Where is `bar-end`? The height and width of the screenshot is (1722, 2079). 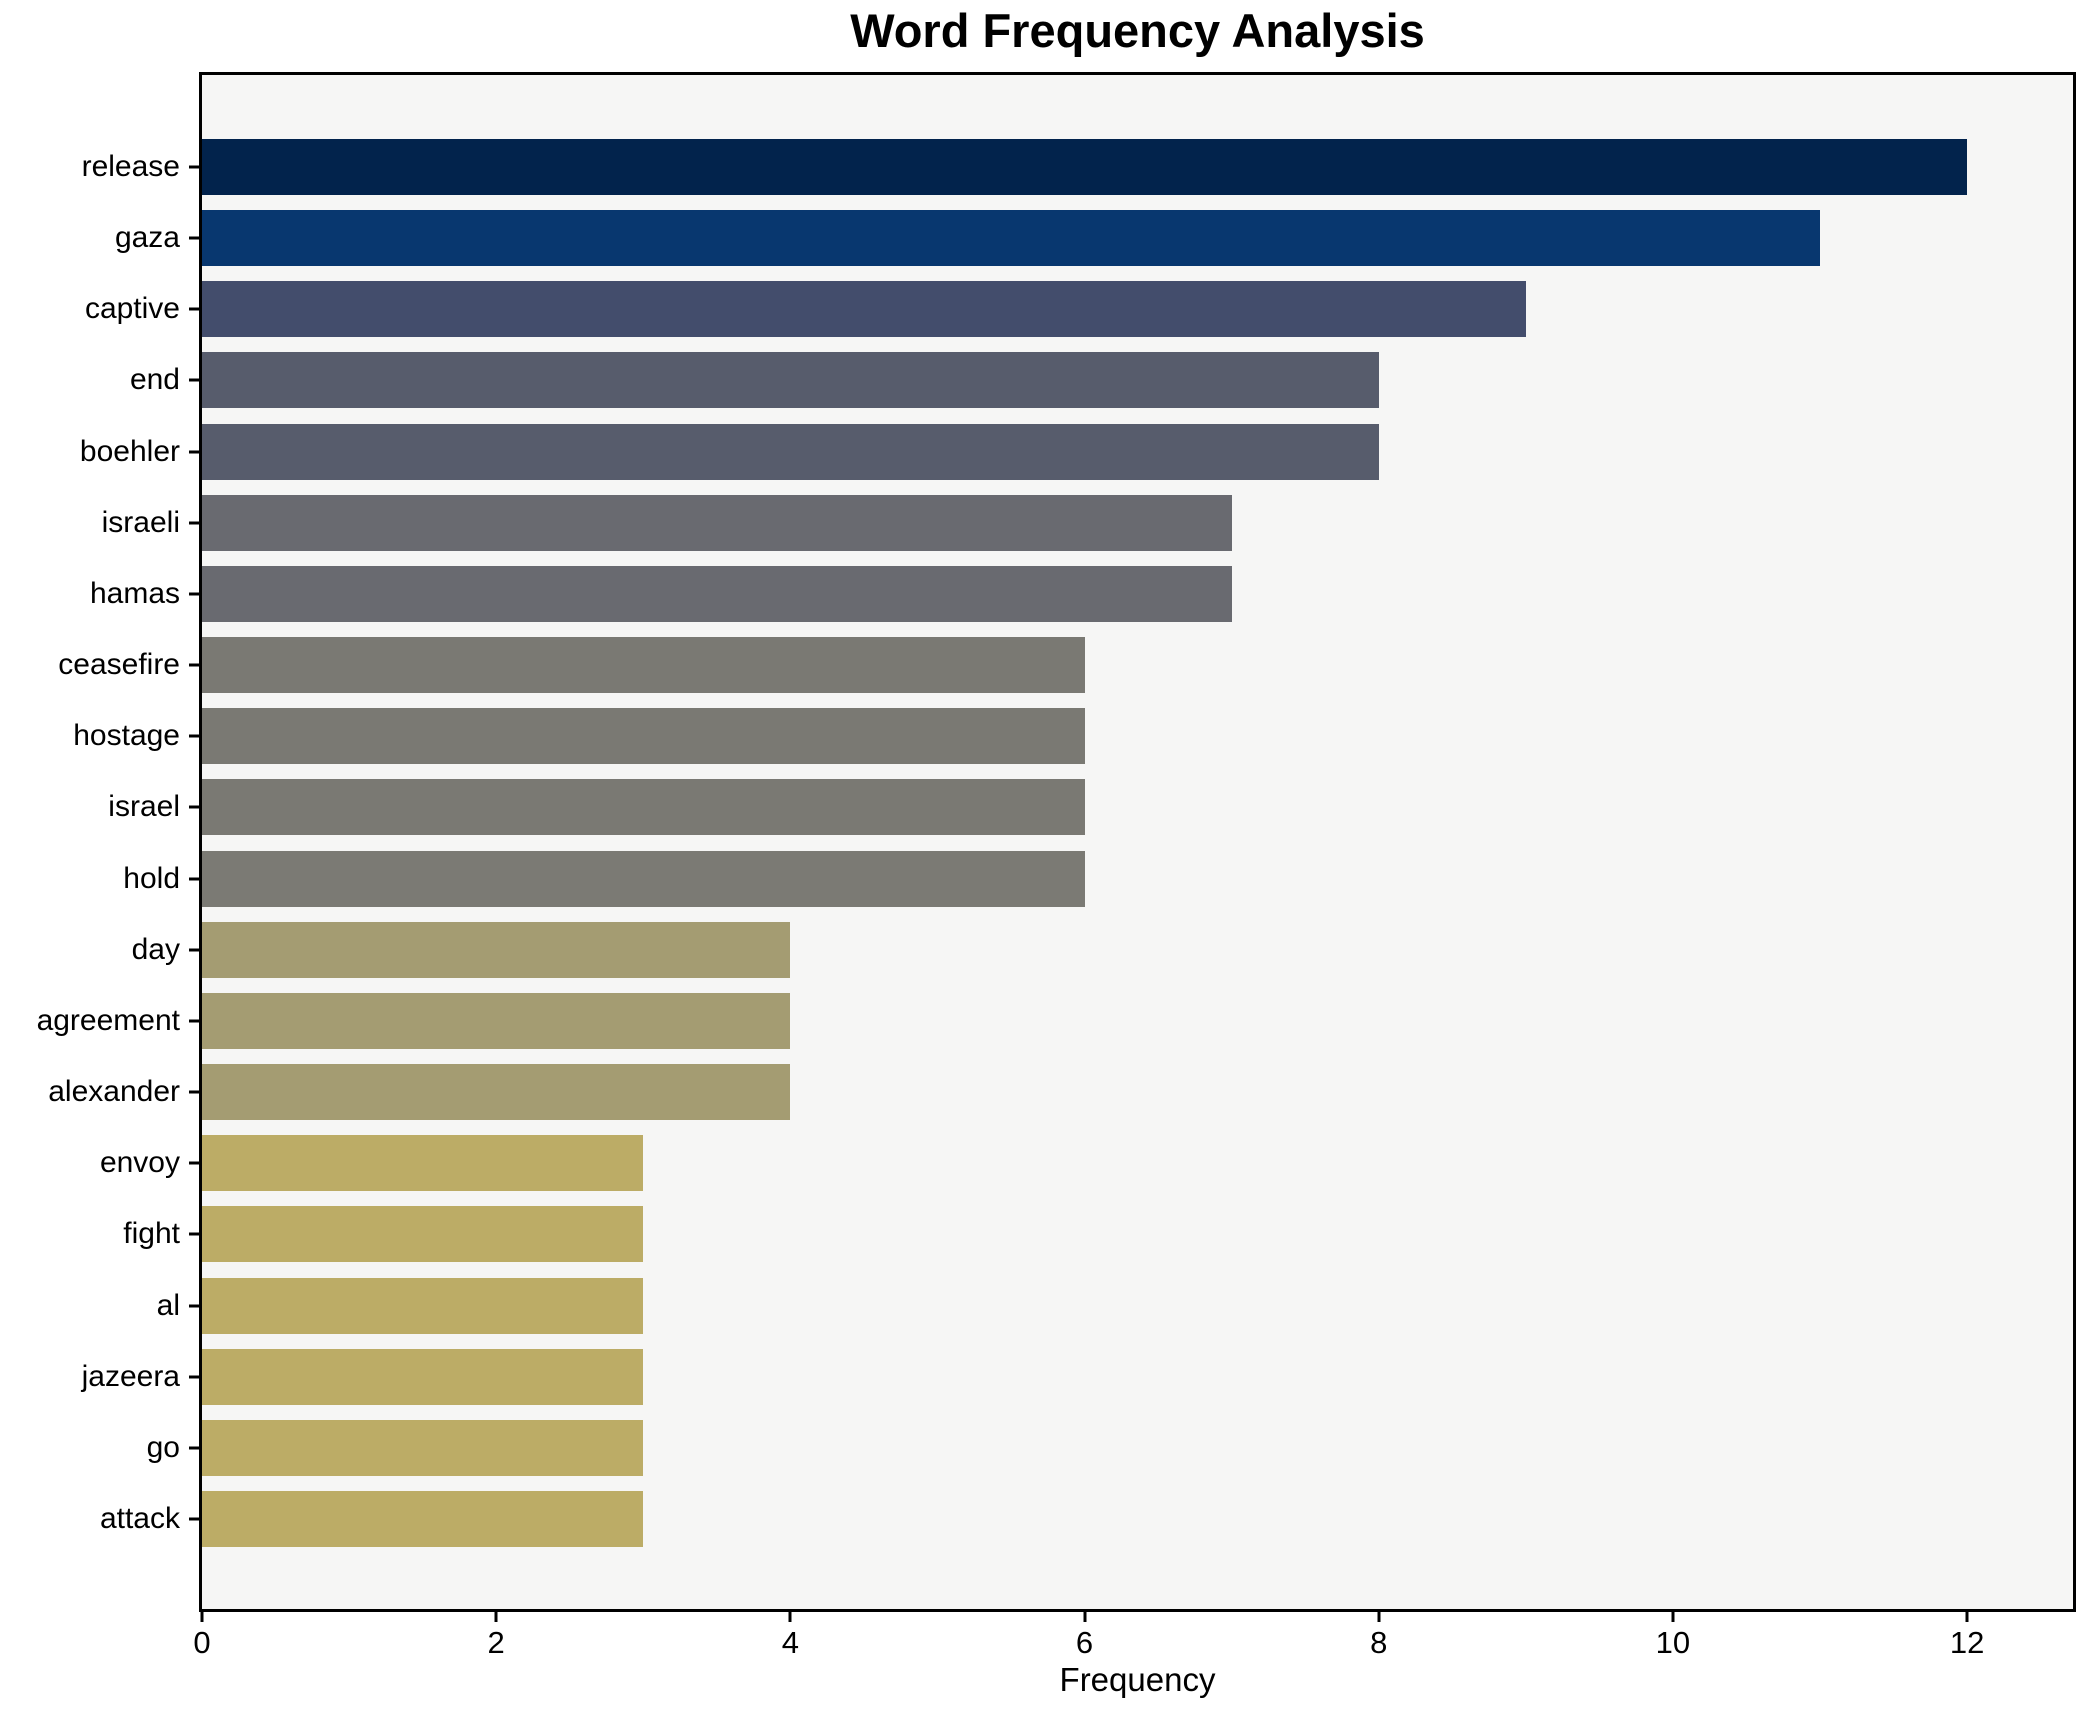 bar-end is located at coordinates (790, 380).